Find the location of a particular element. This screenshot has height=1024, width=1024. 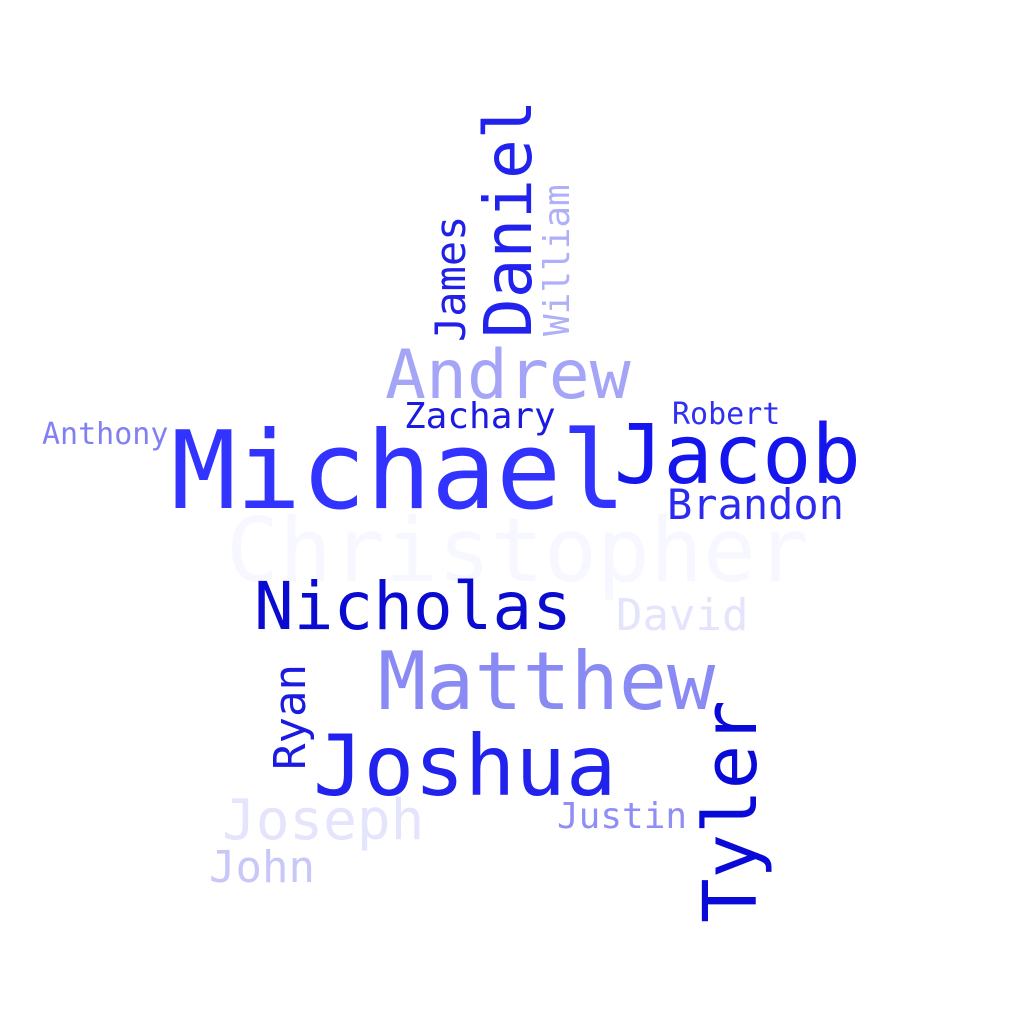

word-jacob: Jacob is located at coordinates (737, 455).